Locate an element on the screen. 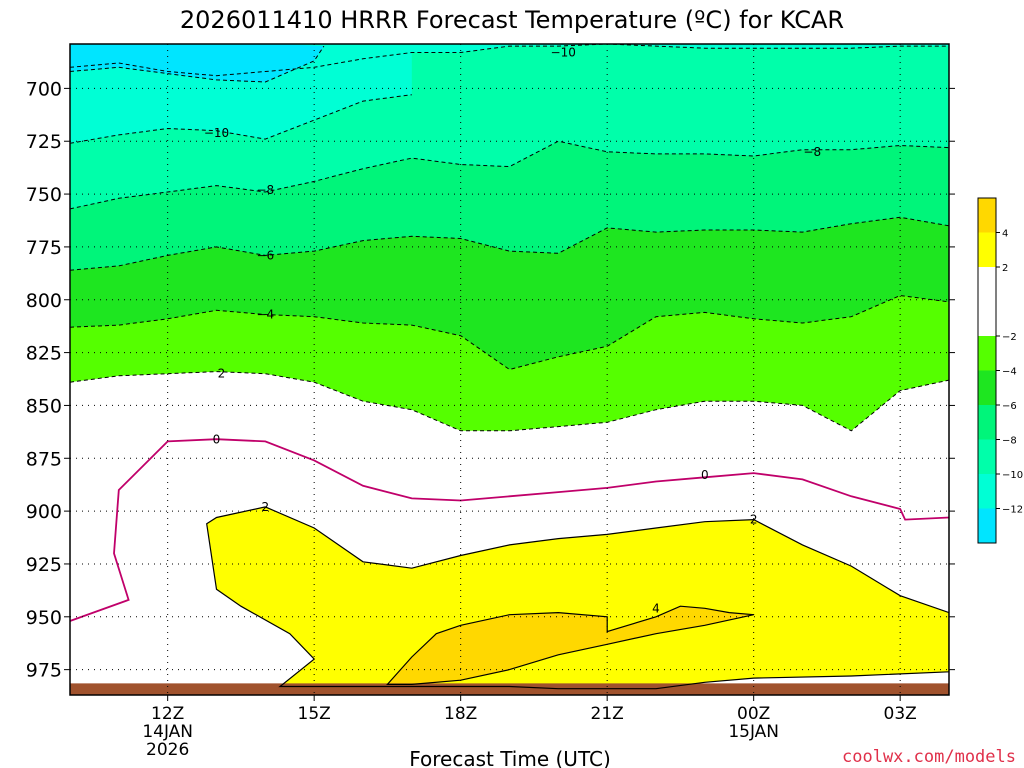 The image size is (1024, 768). band-fill-p4-p6 is located at coordinates (570, 645).